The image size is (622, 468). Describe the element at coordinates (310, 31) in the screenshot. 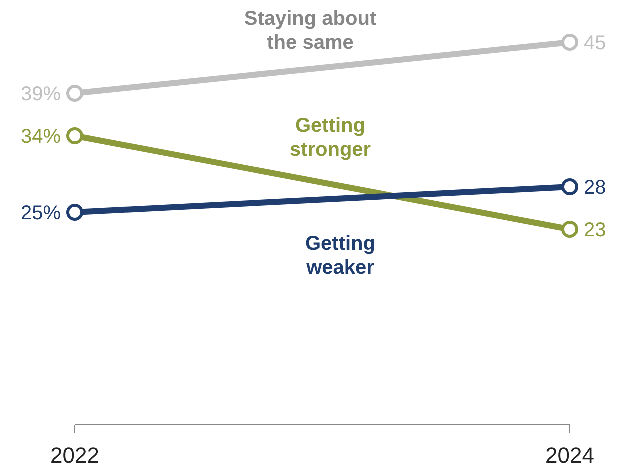

I see `series-label: Staying about the same` at that location.